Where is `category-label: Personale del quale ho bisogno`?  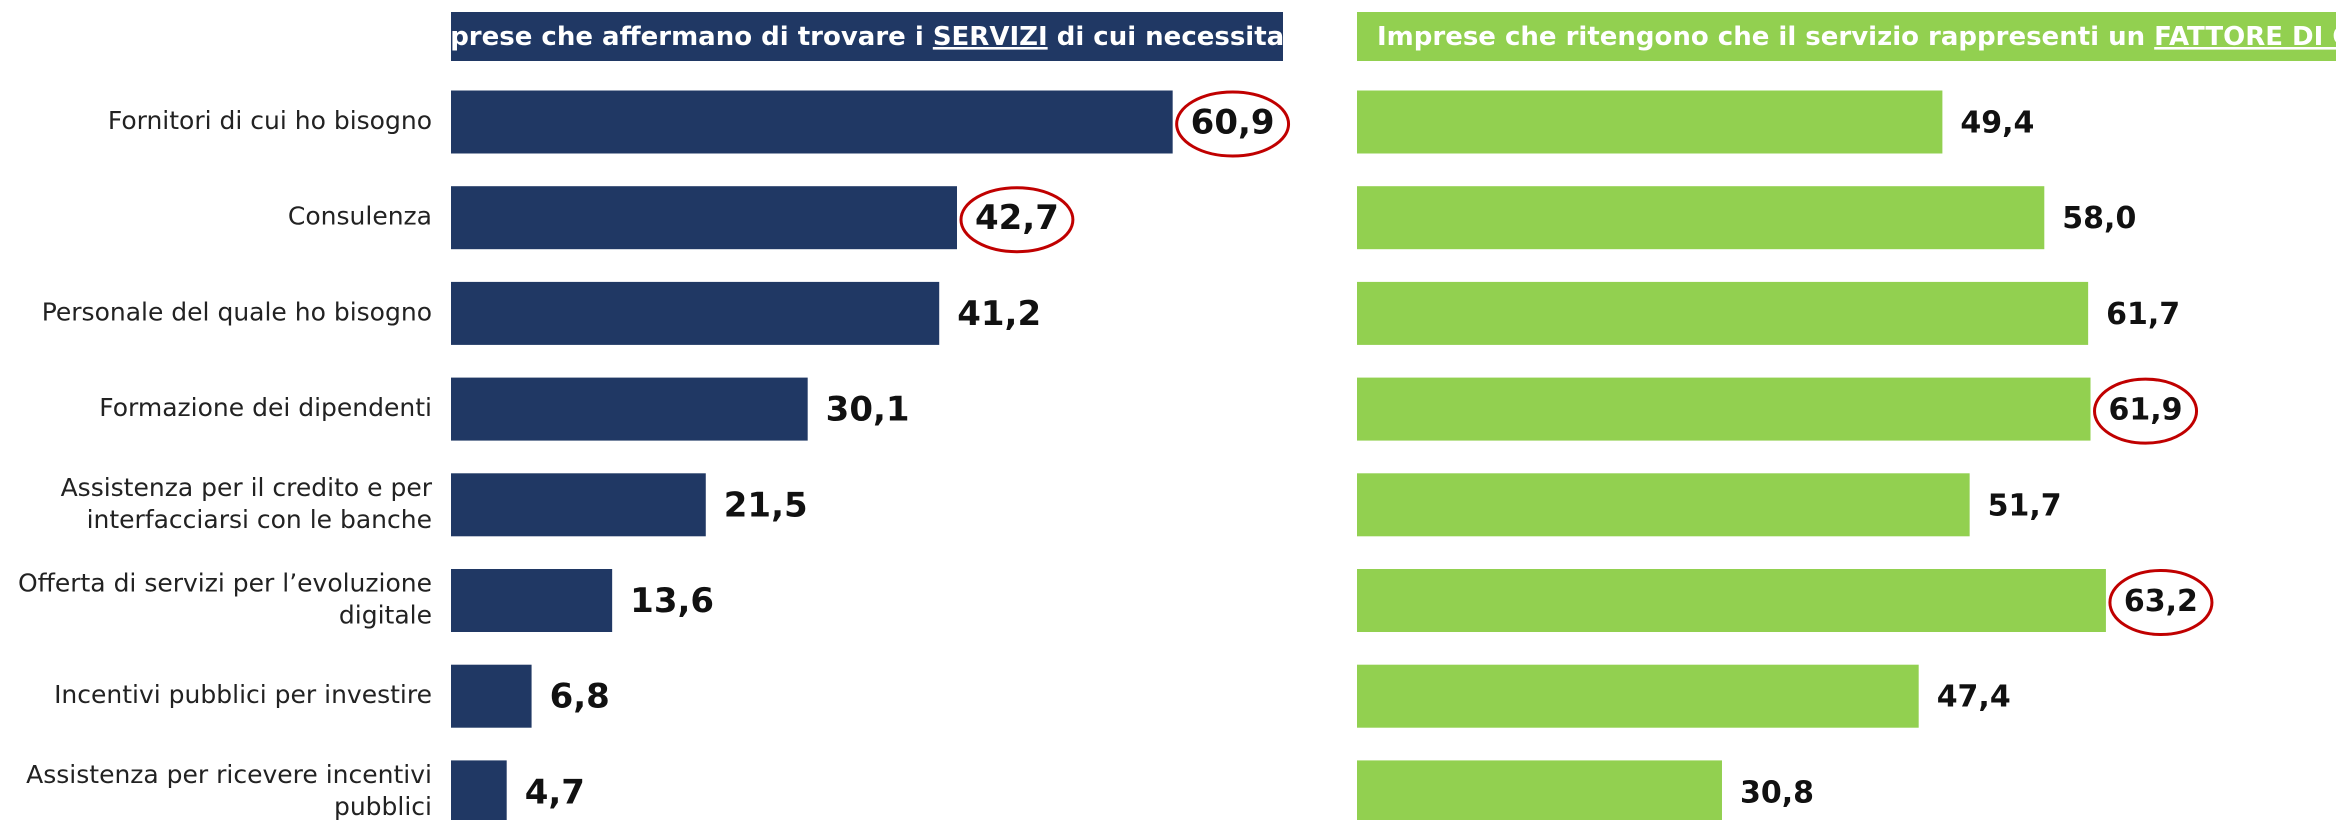
category-label: Personale del quale ho bisogno is located at coordinates (237, 311).